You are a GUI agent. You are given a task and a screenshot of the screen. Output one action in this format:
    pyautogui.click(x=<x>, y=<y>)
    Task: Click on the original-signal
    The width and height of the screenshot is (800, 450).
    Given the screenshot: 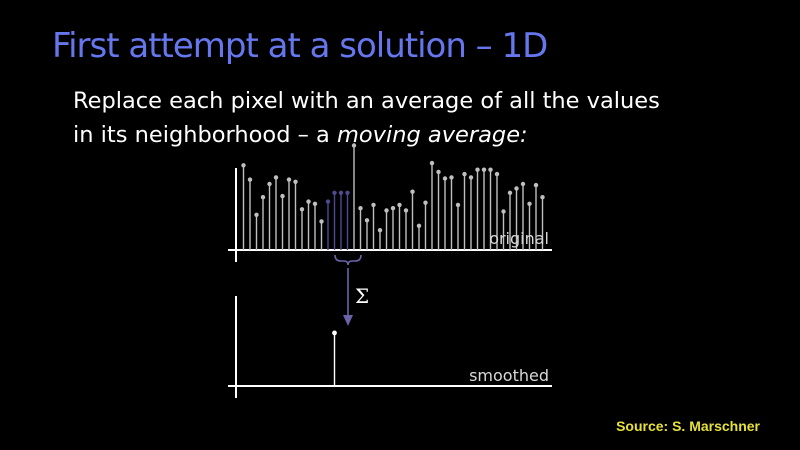 What is the action you would take?
    pyautogui.click(x=393, y=196)
    